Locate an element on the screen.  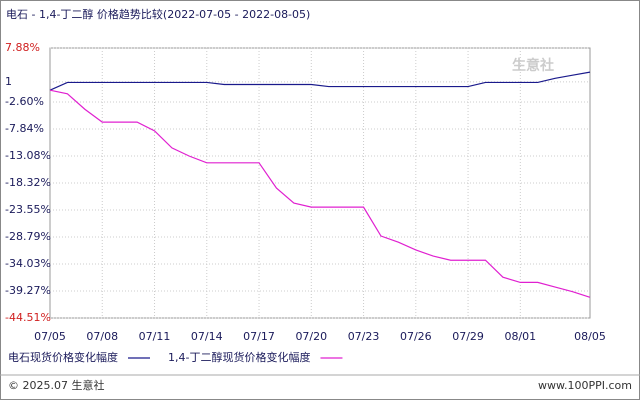
x-tick-label: 08/01 is located at coordinates (520, 336).